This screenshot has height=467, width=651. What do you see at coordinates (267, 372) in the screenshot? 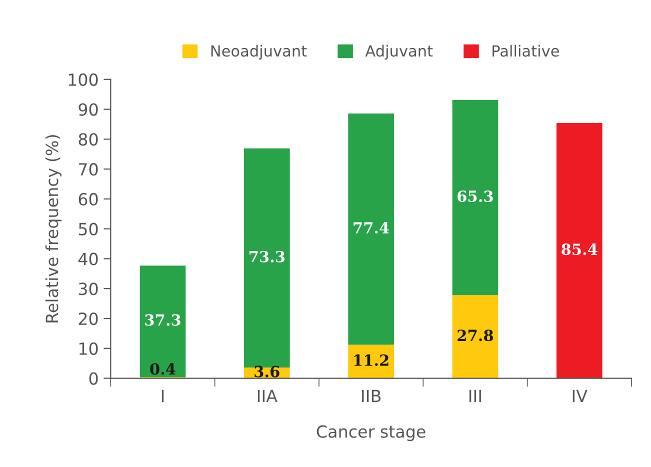
I see `data-label: 3.6` at bounding box center [267, 372].